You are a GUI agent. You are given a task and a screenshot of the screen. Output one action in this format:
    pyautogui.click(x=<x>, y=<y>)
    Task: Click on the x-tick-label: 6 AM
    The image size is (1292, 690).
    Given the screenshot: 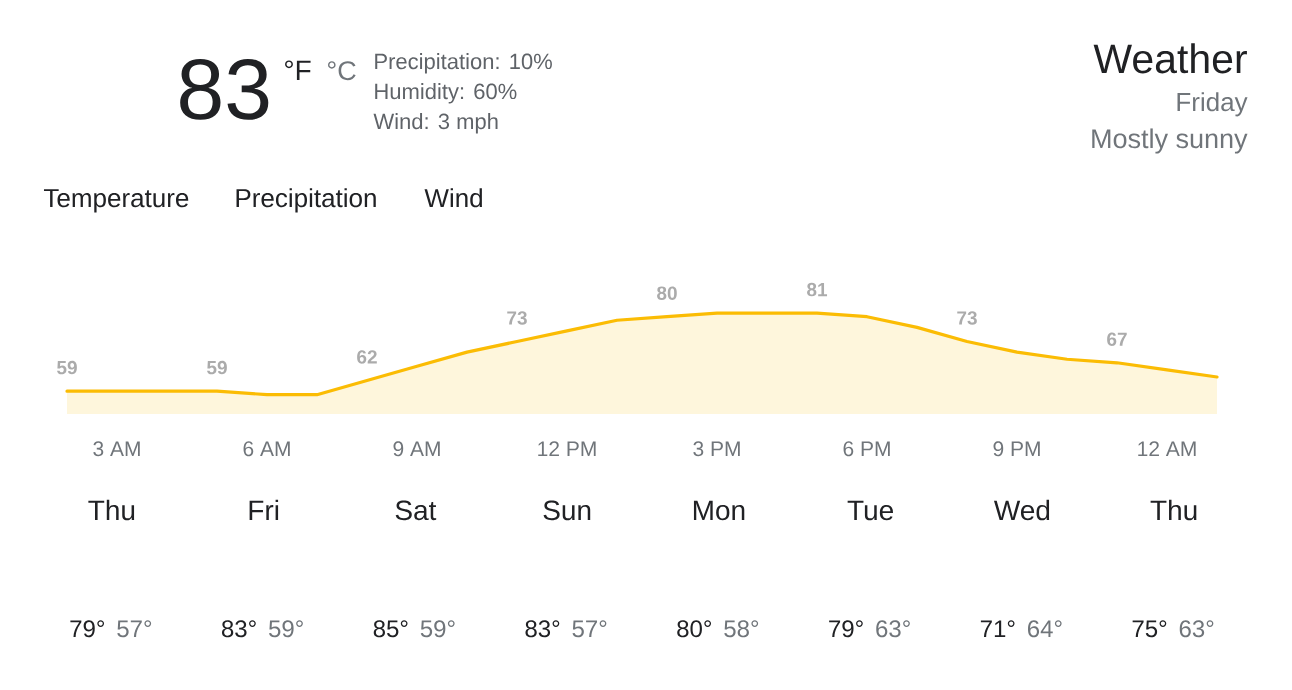 What is the action you would take?
    pyautogui.click(x=266, y=449)
    